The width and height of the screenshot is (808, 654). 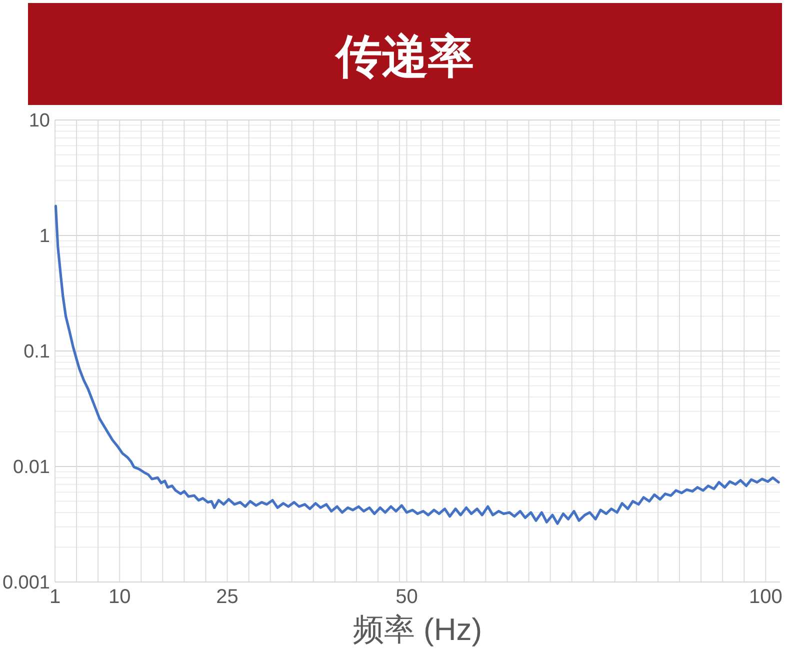 I want to click on x-axis-title: 频率 (Hz), so click(x=417, y=629).